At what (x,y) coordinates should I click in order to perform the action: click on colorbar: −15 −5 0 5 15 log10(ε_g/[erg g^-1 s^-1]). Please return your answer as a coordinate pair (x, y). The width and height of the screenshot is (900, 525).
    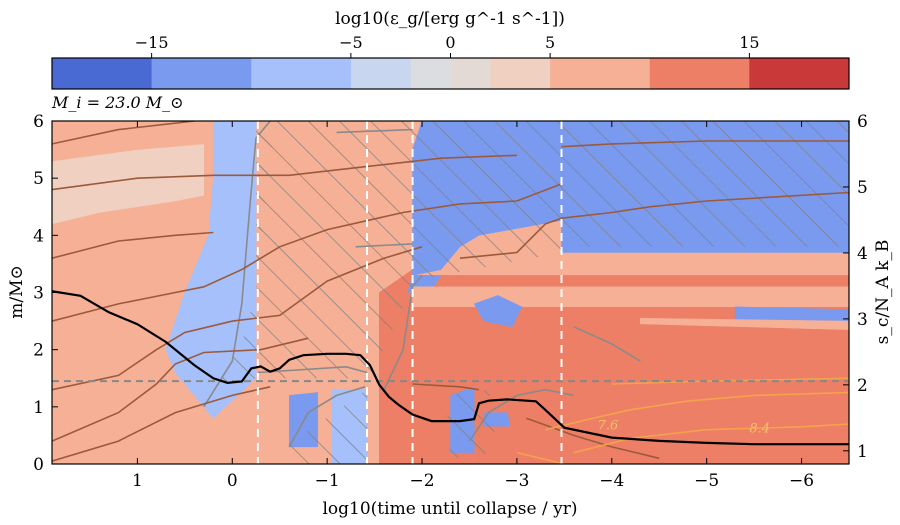
    Looking at the image, I should click on (450, 49).